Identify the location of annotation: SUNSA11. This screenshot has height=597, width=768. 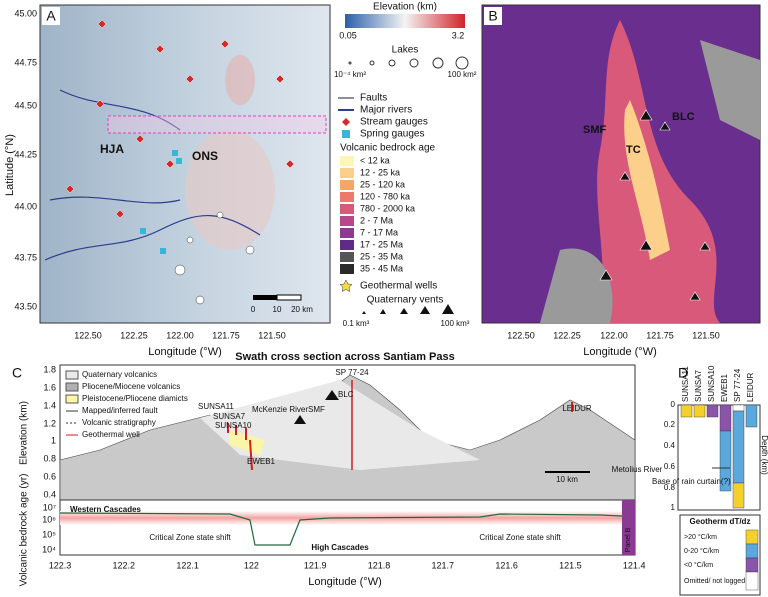
(216, 406).